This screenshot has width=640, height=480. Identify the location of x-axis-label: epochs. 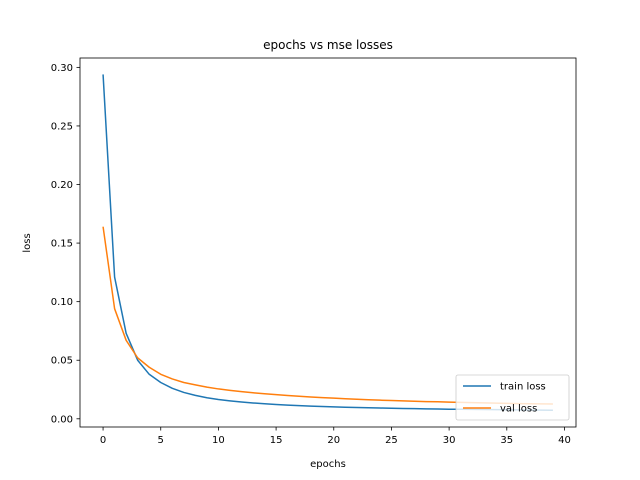
(328, 464).